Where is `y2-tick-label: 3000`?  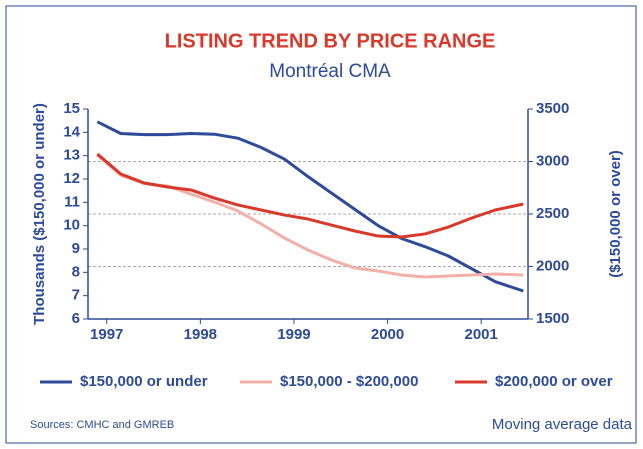
y2-tick-label: 3000 is located at coordinates (552, 160).